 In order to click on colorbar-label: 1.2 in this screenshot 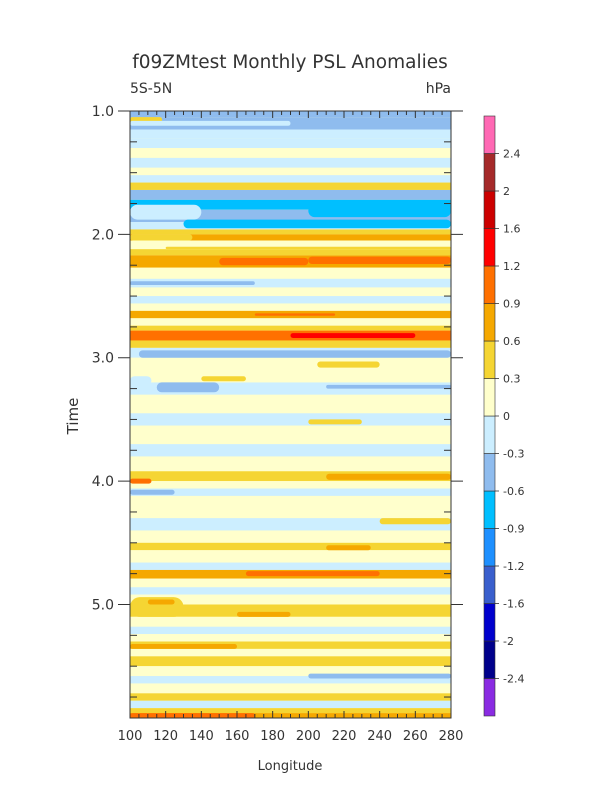, I will do `click(512, 266)`.